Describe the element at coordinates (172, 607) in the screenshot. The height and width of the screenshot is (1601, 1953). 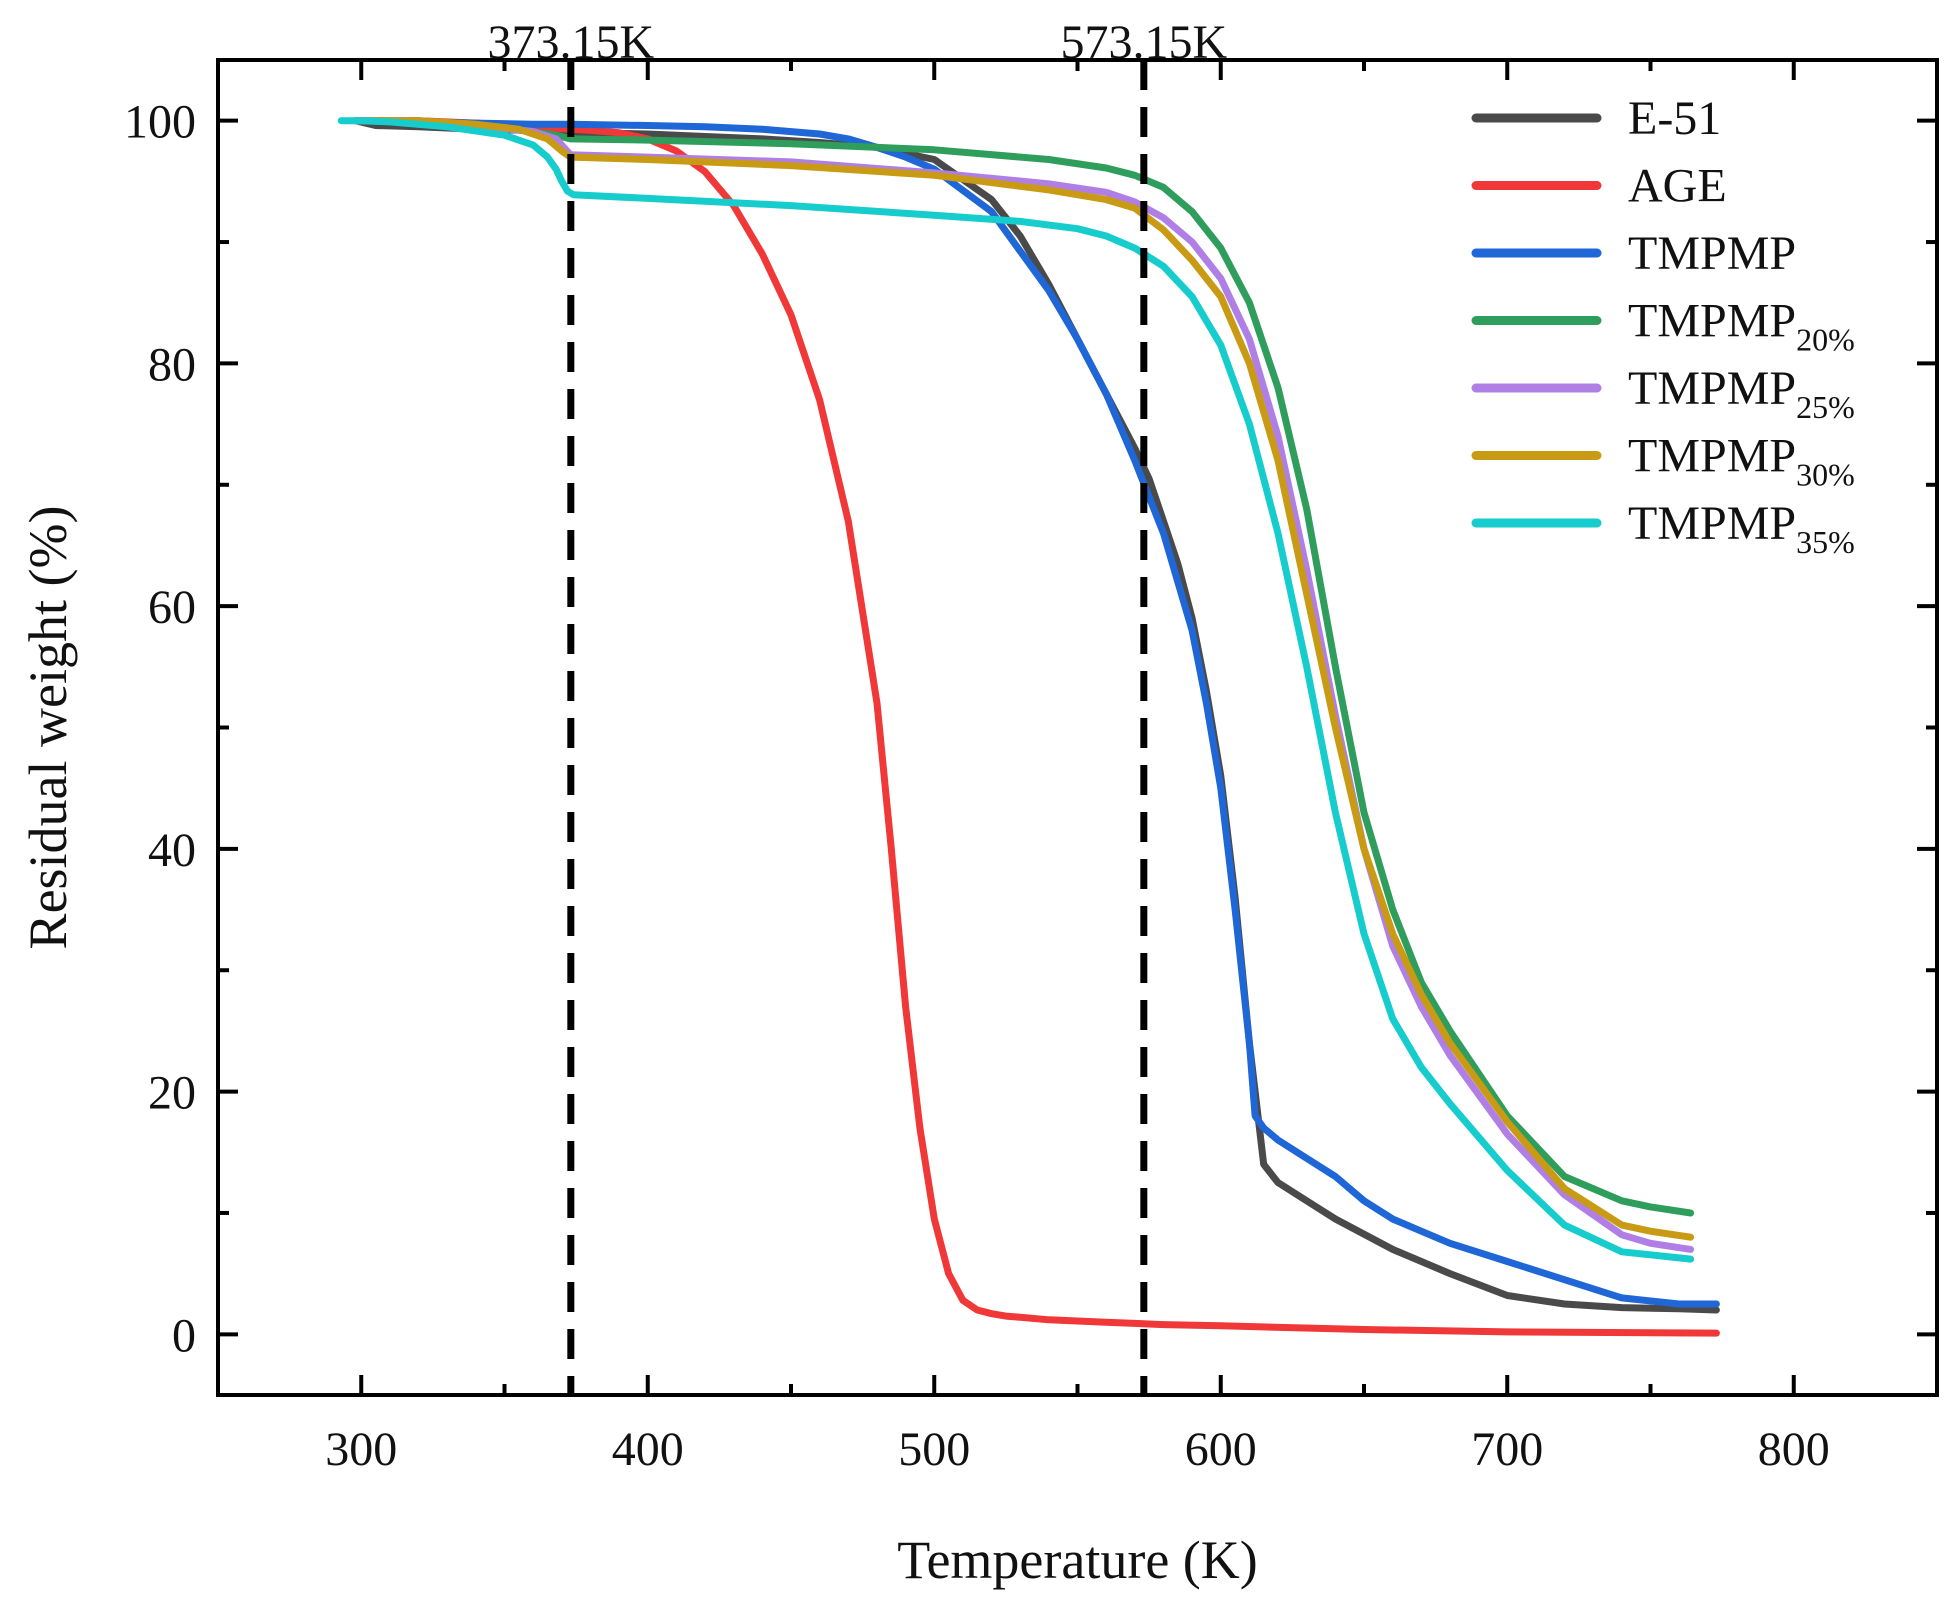
I see `y-tick-label: 60` at that location.